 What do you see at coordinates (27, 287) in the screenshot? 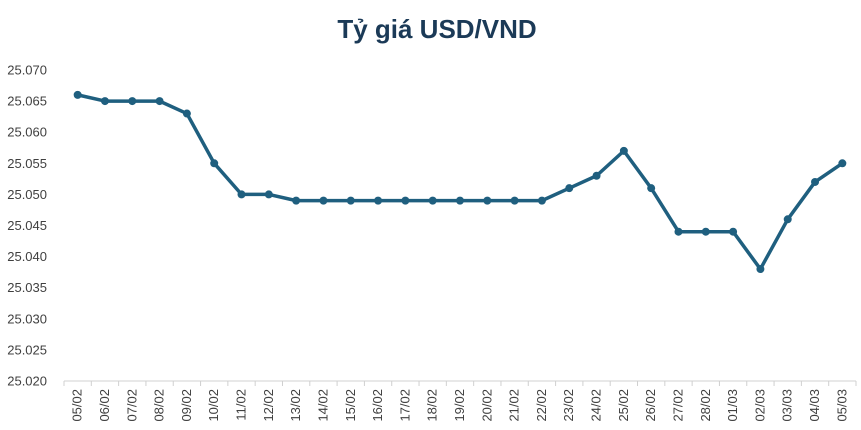
I see `y-tick-label: 25.035` at bounding box center [27, 287].